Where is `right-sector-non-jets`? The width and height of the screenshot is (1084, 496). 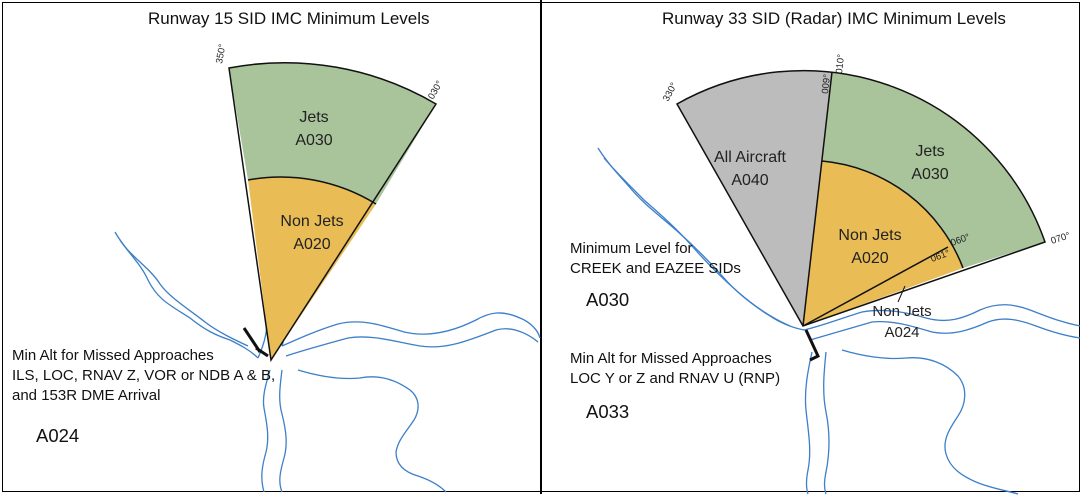
right-sector-non-jets is located at coordinates (883, 243).